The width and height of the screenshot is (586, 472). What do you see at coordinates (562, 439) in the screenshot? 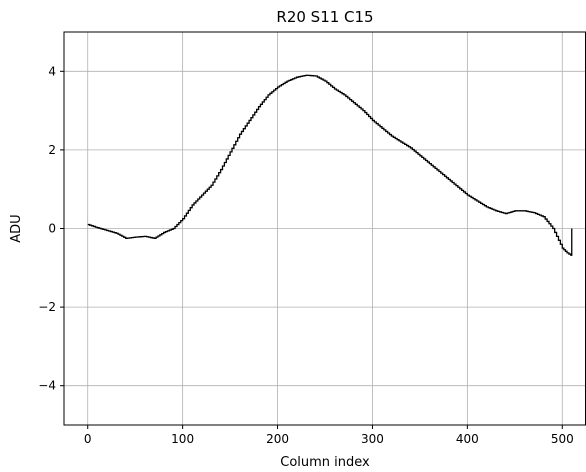
I see `x-tick-label: 500` at bounding box center [562, 439].